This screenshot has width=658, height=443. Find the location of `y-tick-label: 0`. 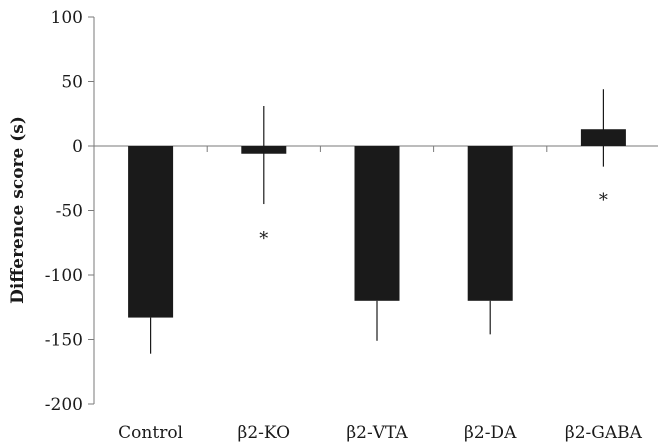

y-tick-label: 0 is located at coordinates (77, 147).